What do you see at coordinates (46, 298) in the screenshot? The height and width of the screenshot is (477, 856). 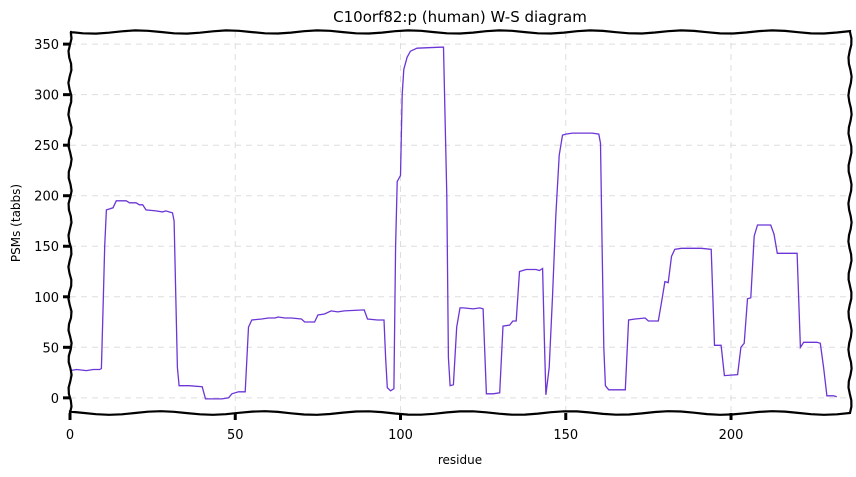 I see `y-tick-label: 100` at bounding box center [46, 298].